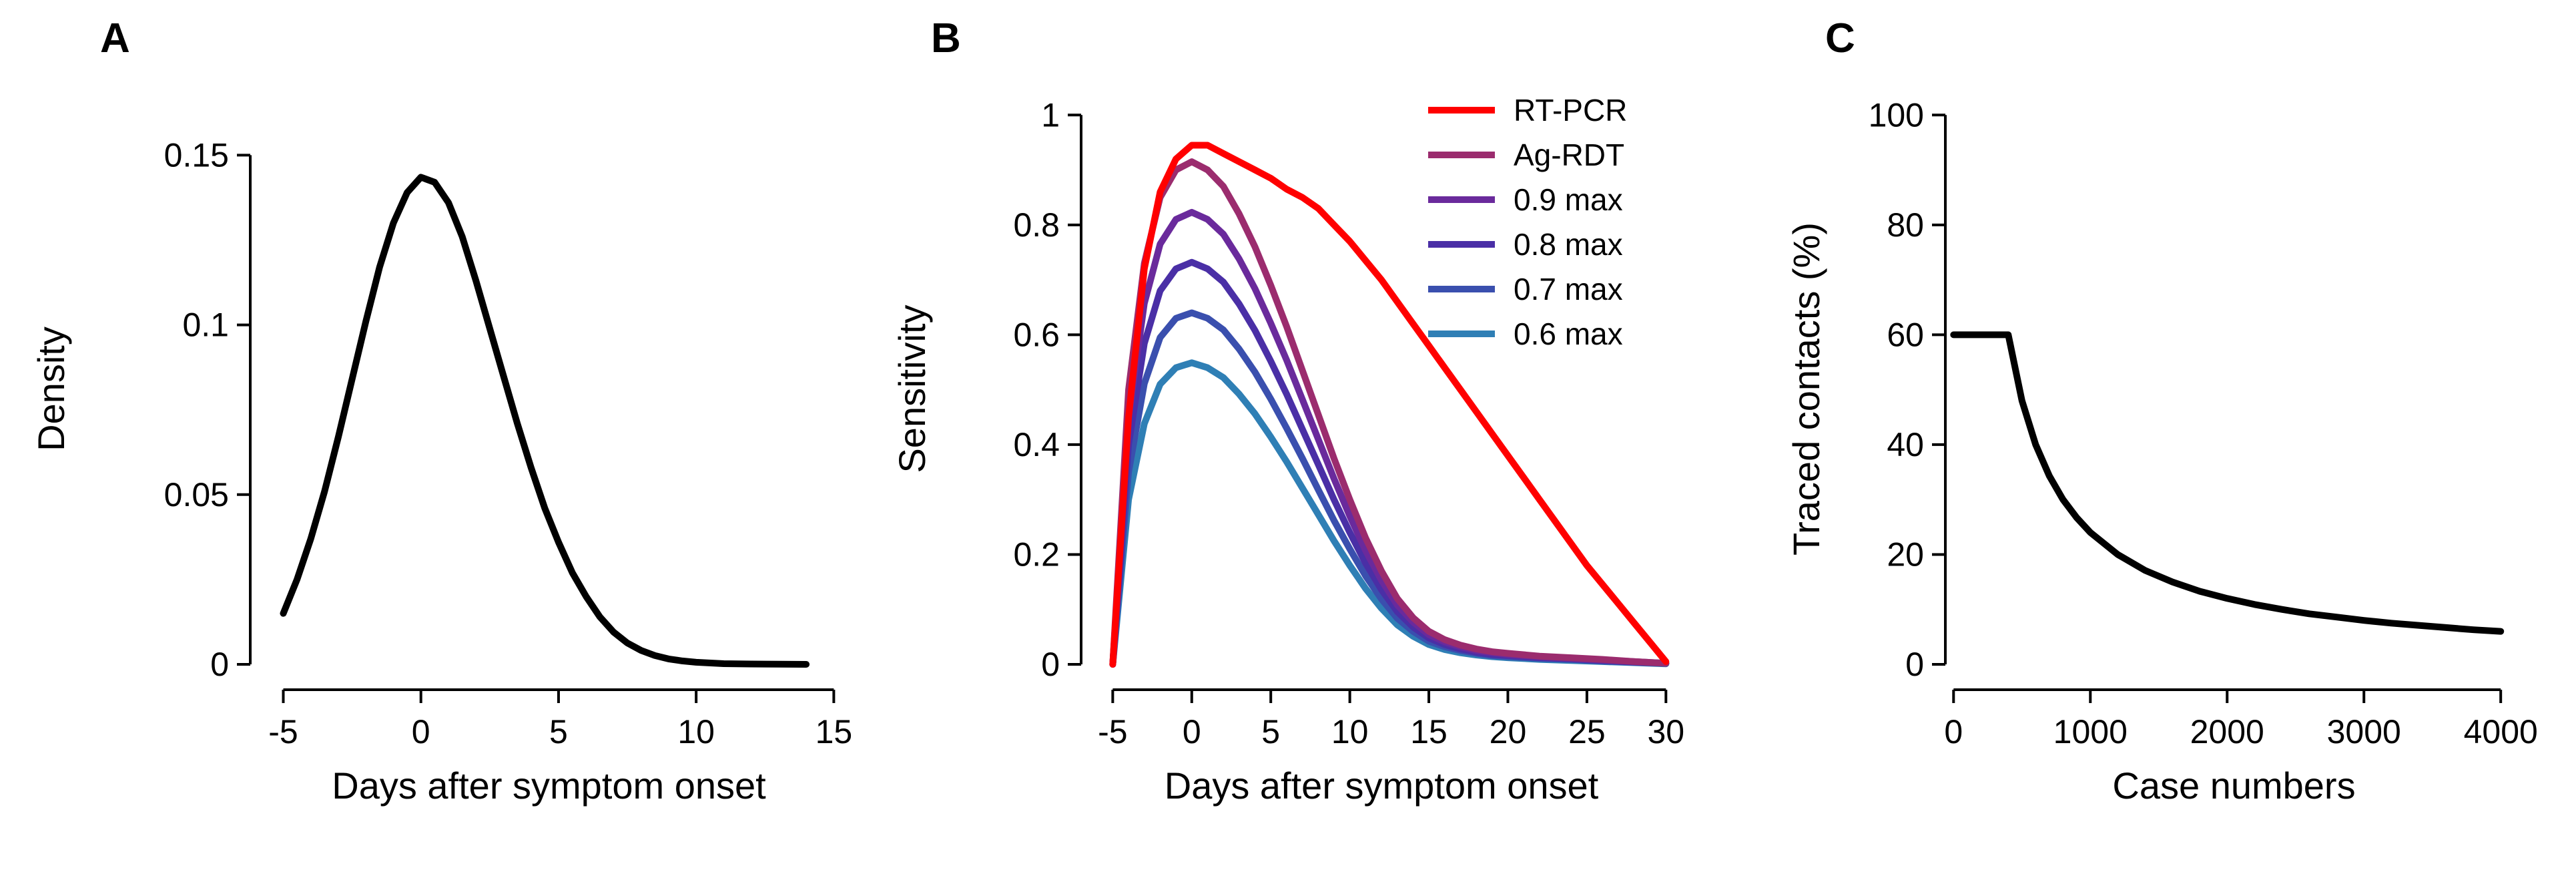 The width and height of the screenshot is (2576, 876). What do you see at coordinates (2227, 483) in the screenshot?
I see `series-line-traced-contacts` at bounding box center [2227, 483].